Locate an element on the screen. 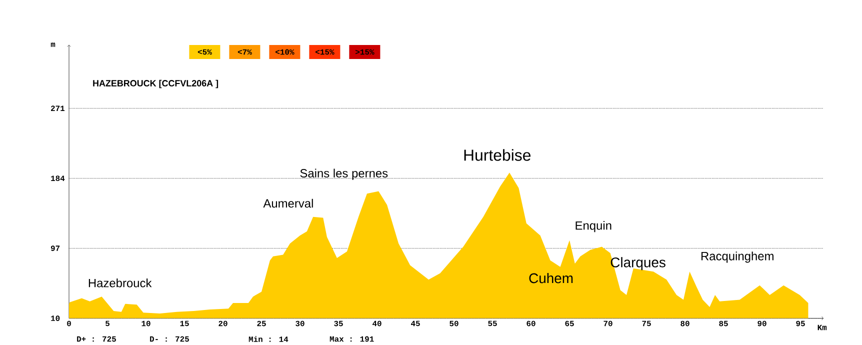 This screenshot has height=345, width=862. annotation: Racquinghem is located at coordinates (737, 257).